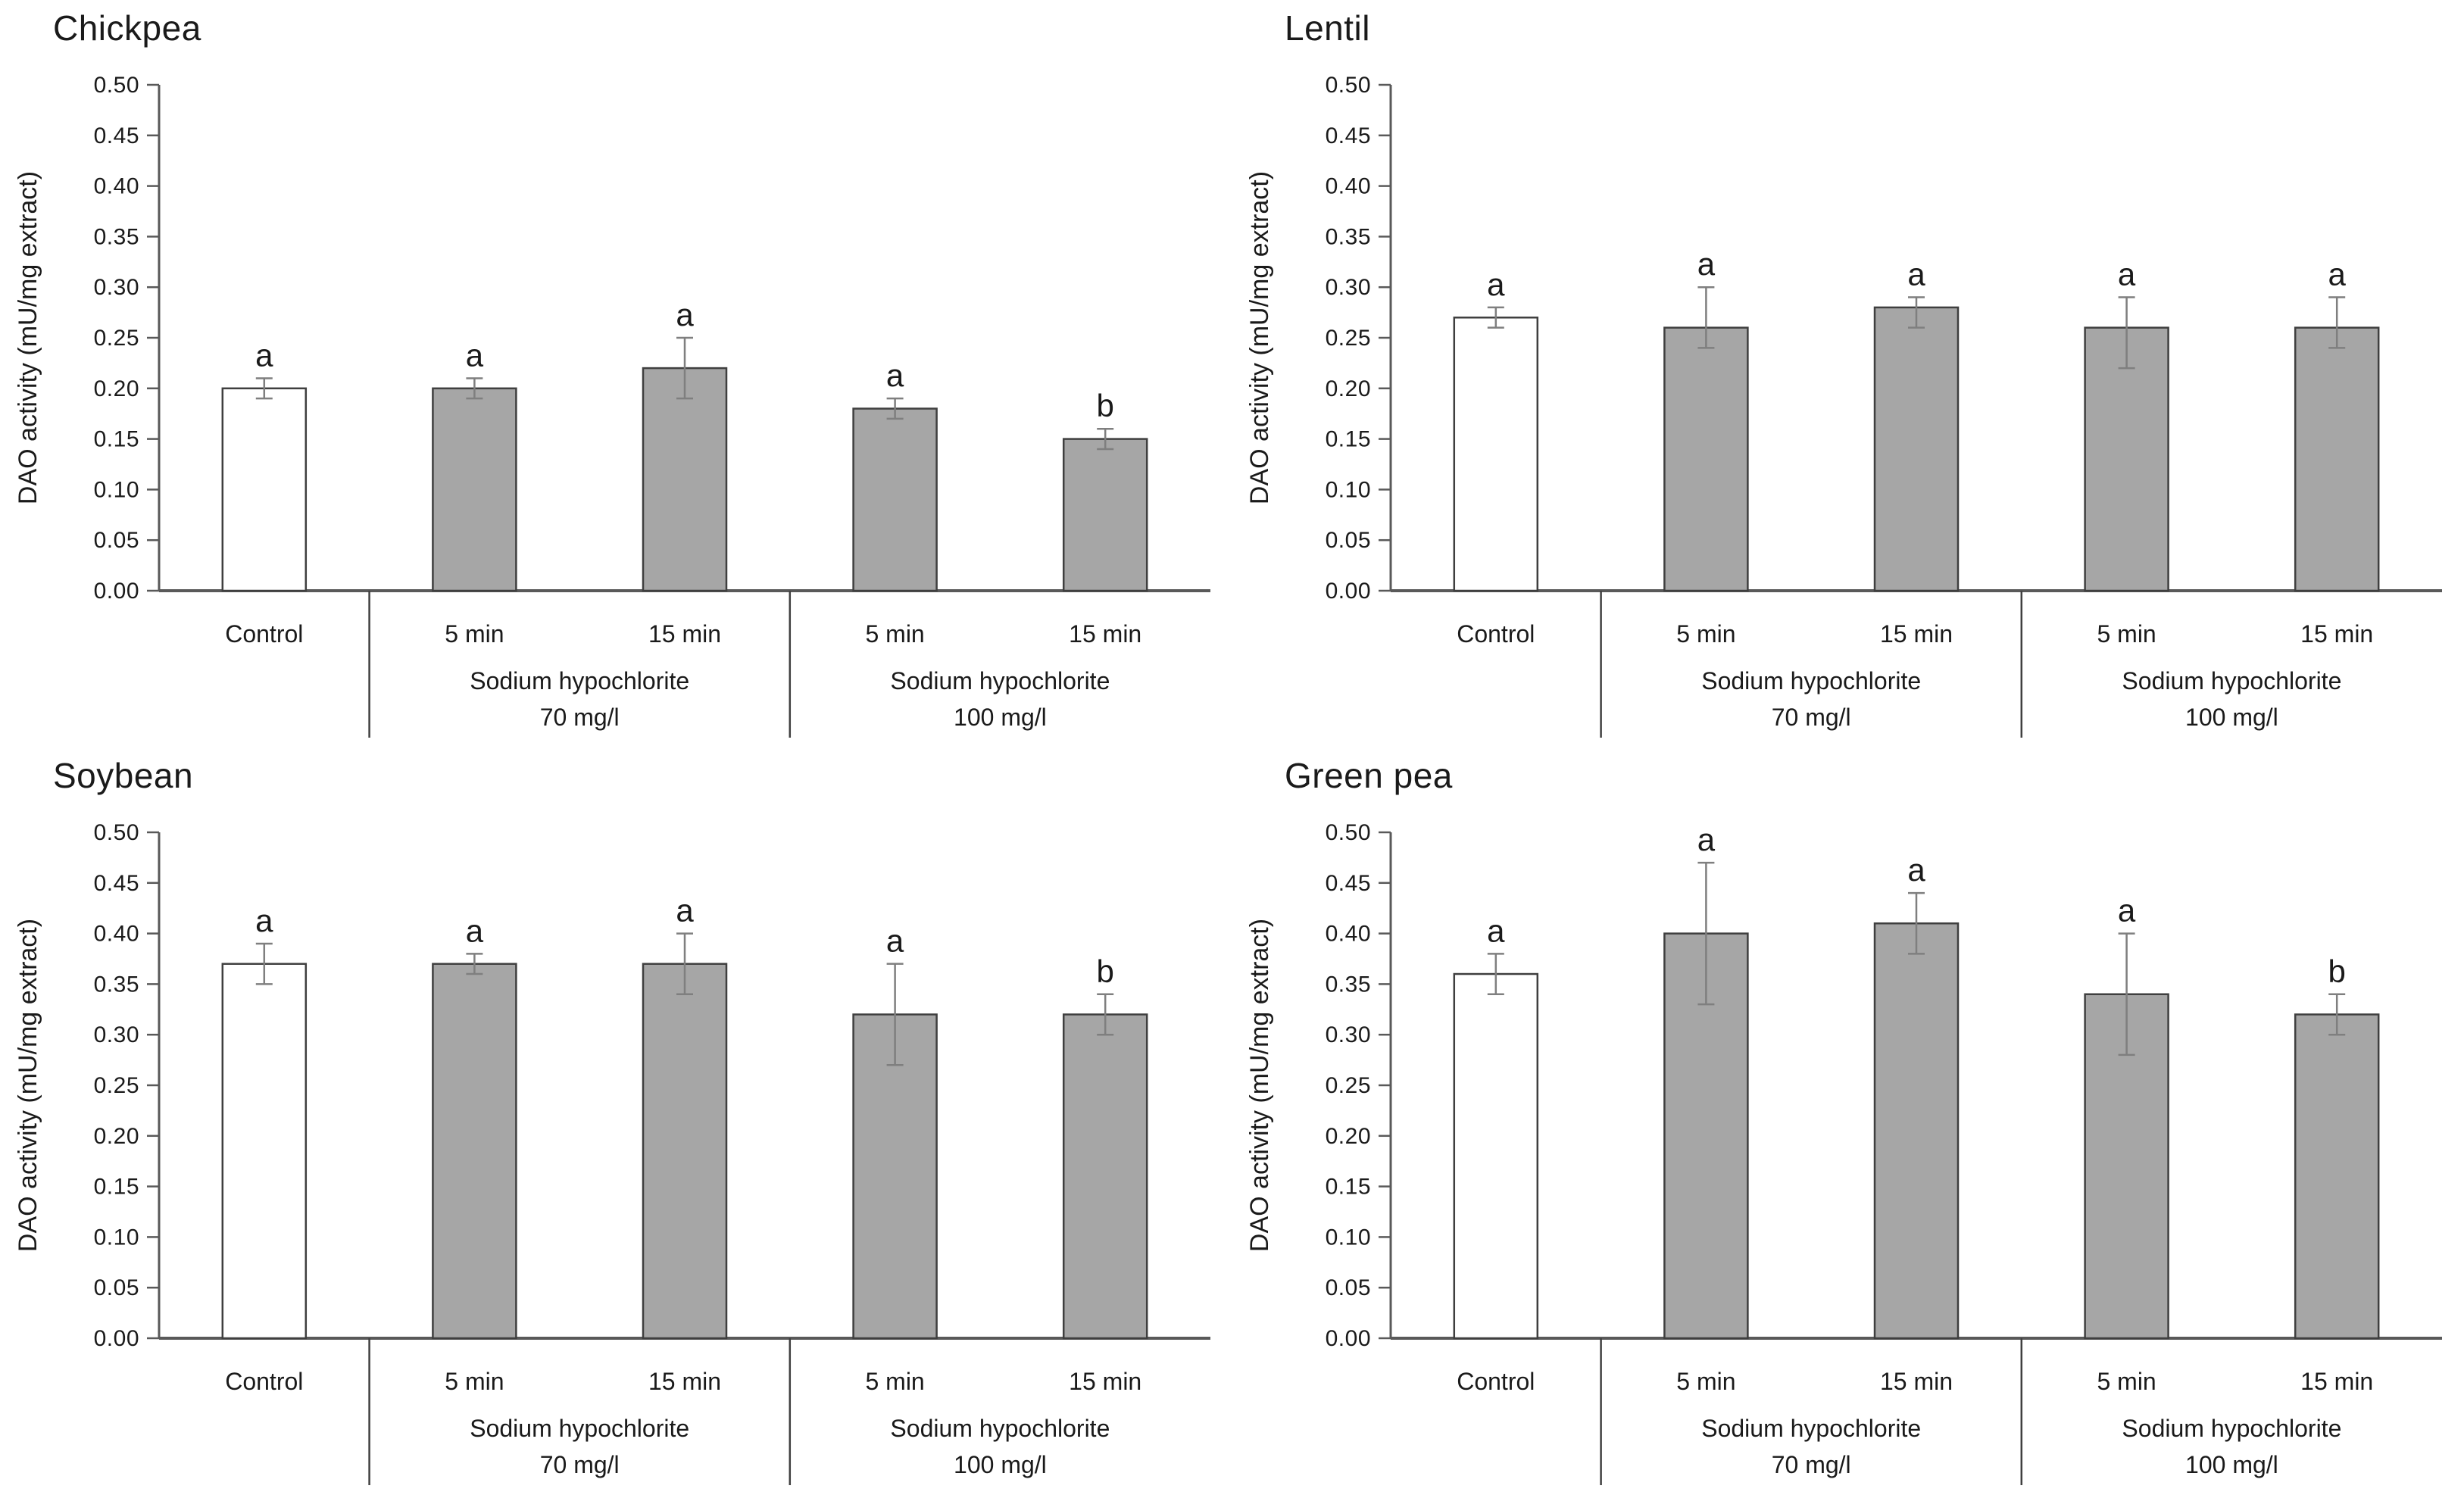 This screenshot has width=2464, height=1495. What do you see at coordinates (1348, 440) in the screenshot?
I see `y-tick-label: 0.15` at bounding box center [1348, 440].